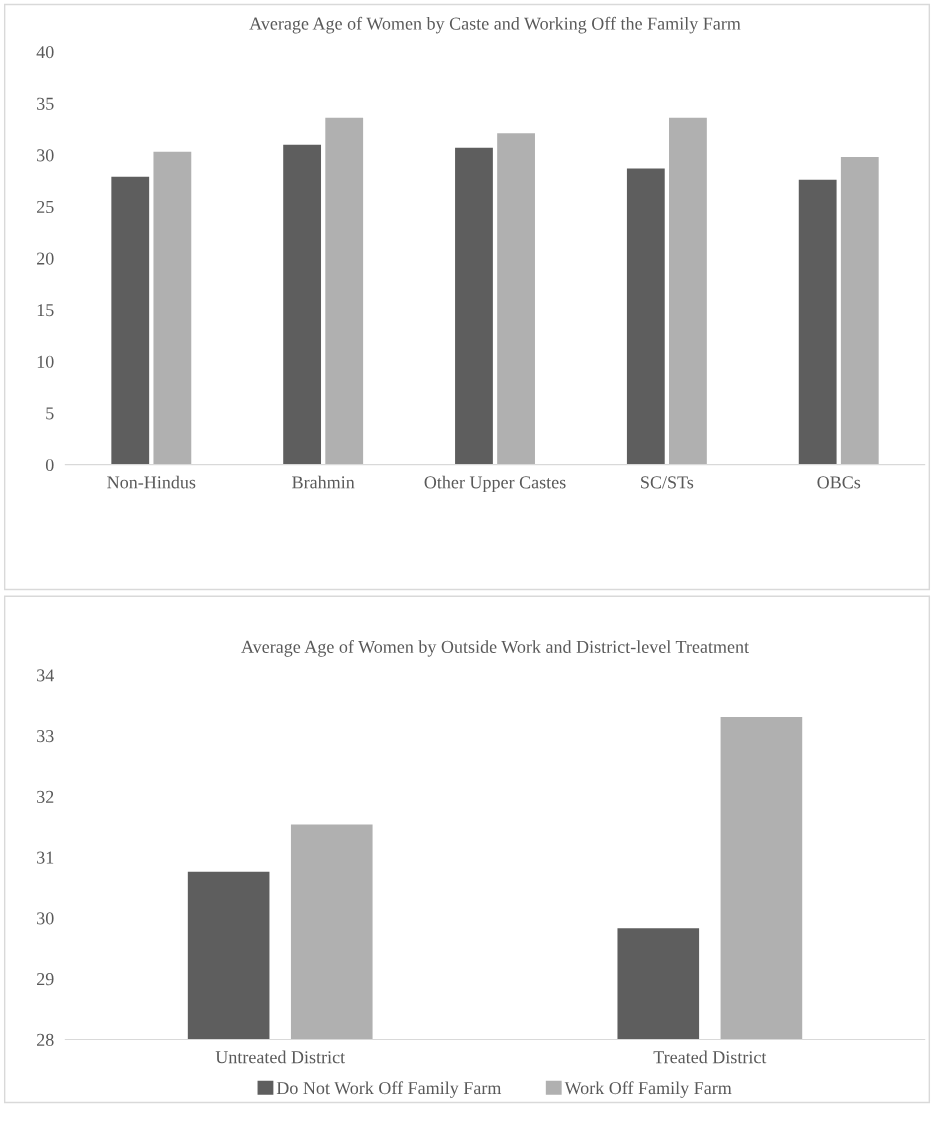 Image resolution: width=934 pixels, height=1125 pixels. I want to click on x-tick-label: Other Upper Castes, so click(495, 484).